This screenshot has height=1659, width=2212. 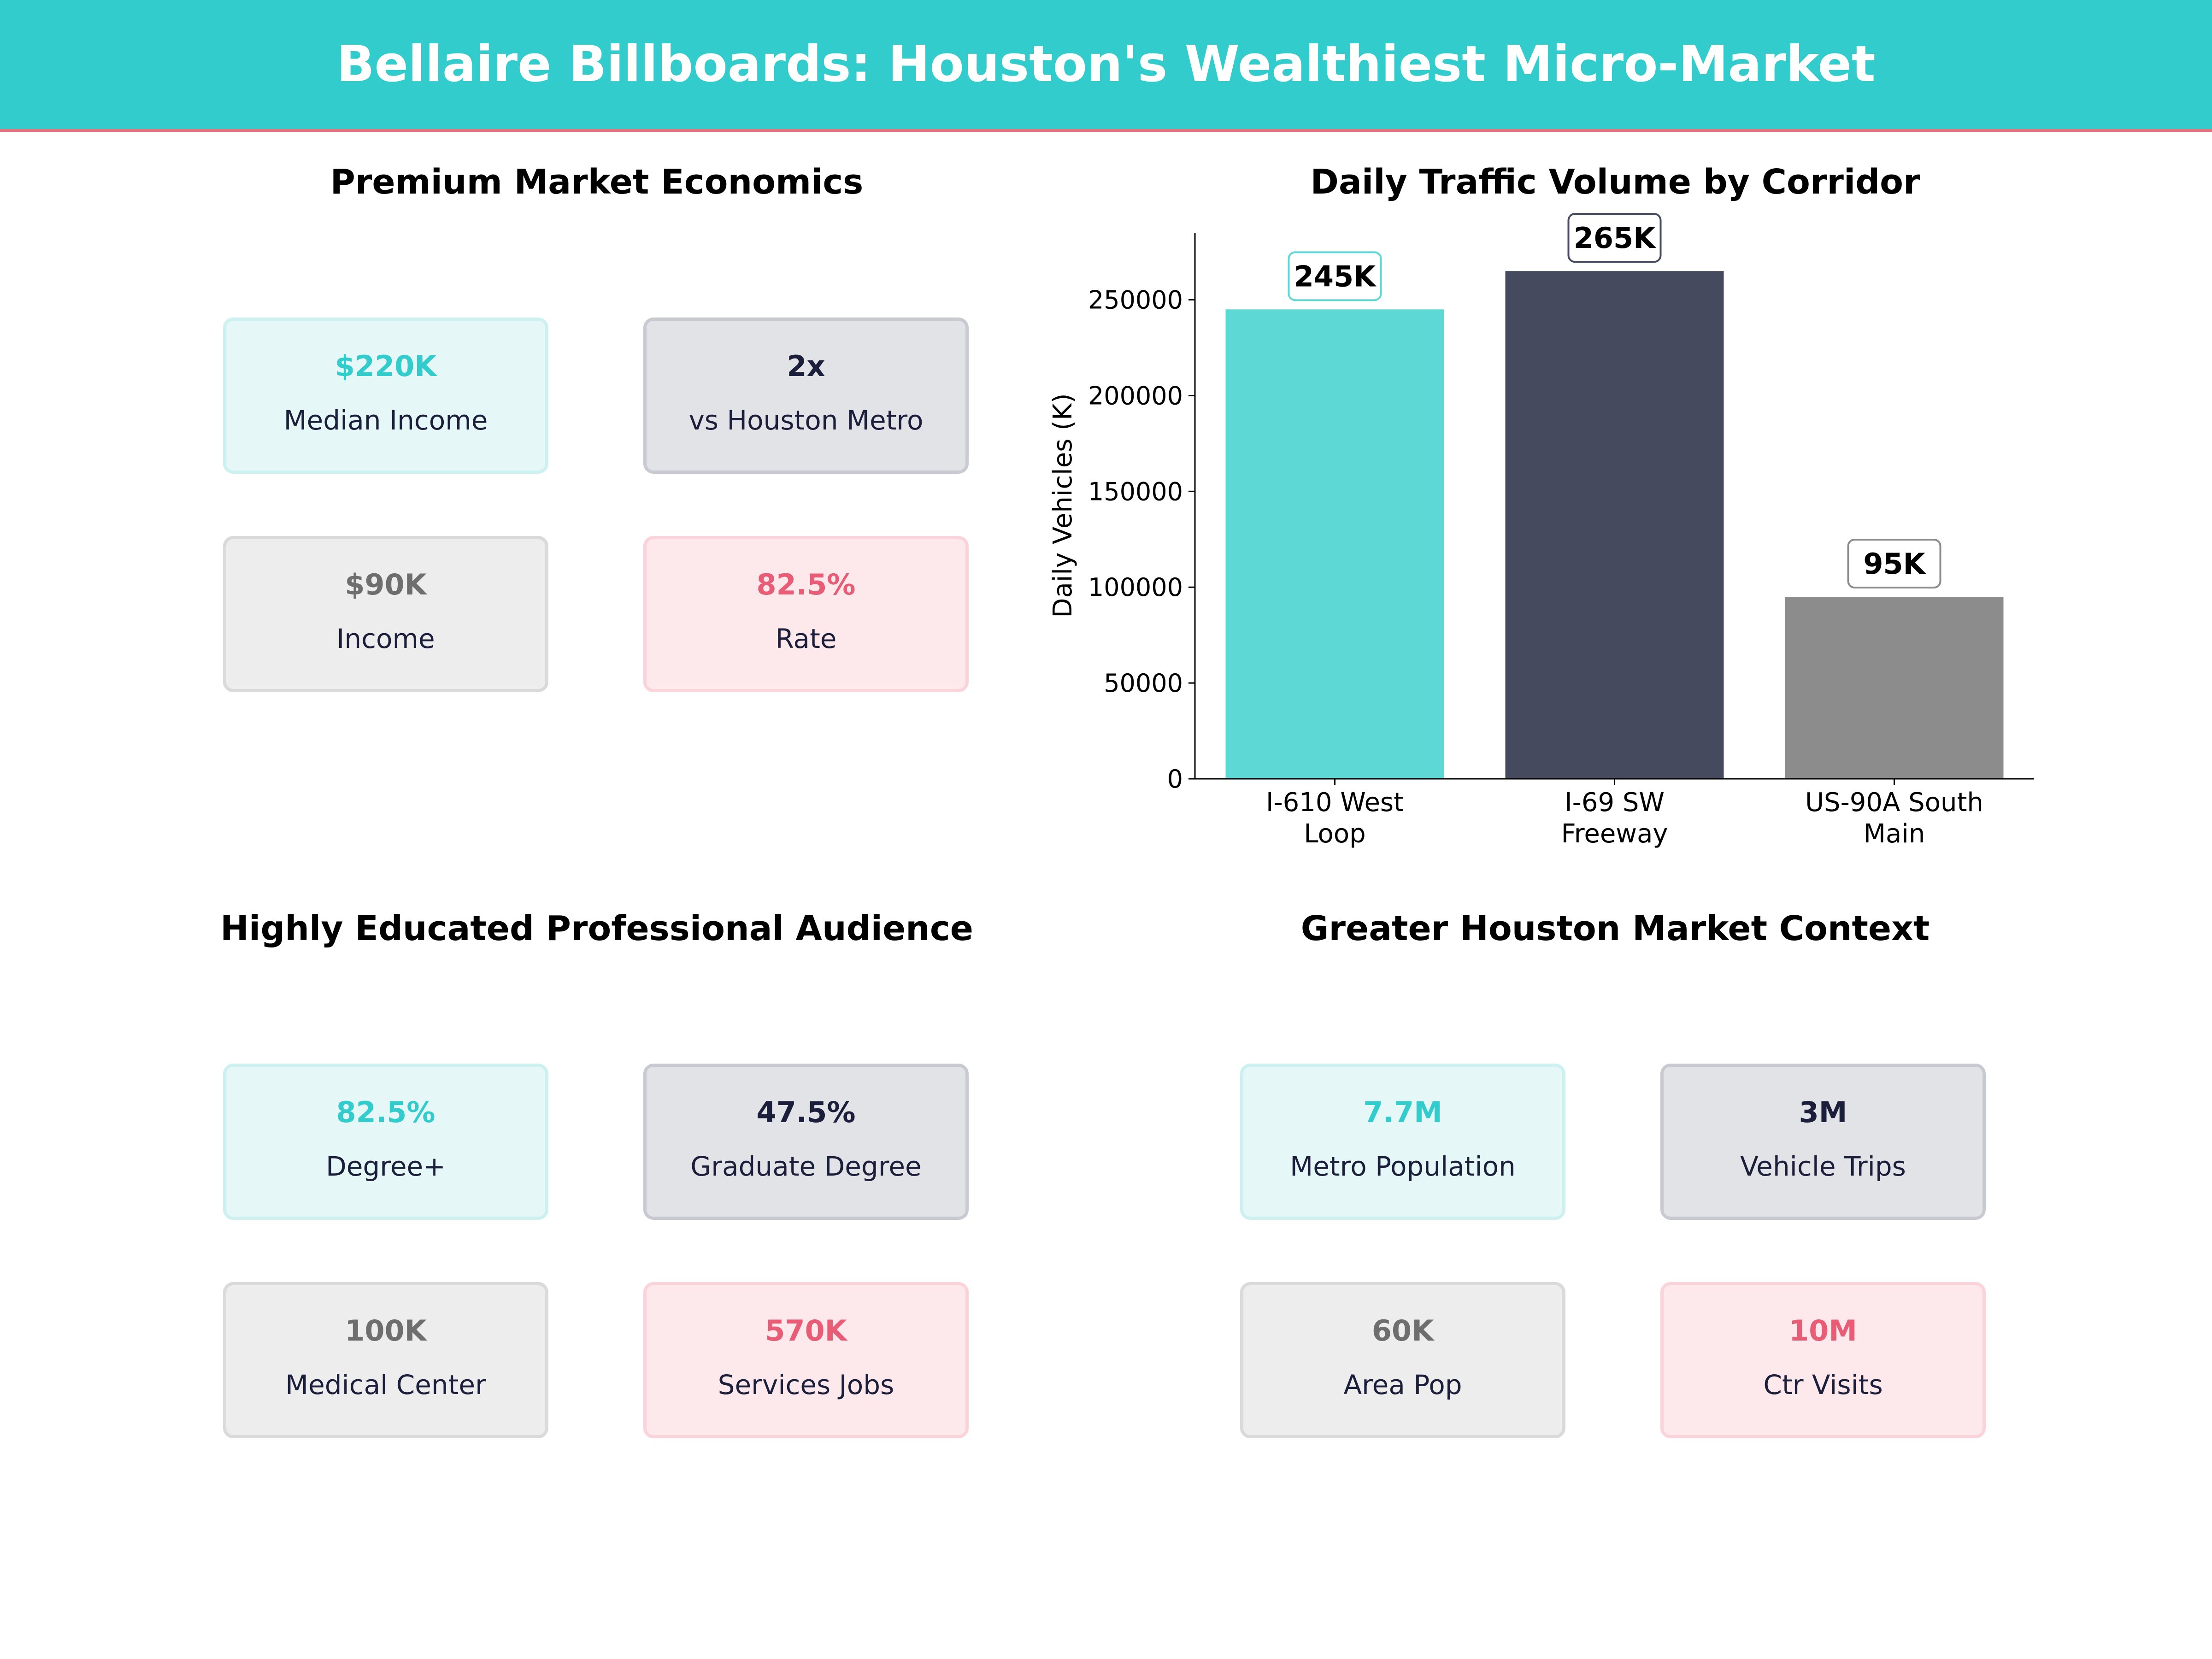 What do you see at coordinates (386, 584) in the screenshot?
I see `stat-value: $90K` at bounding box center [386, 584].